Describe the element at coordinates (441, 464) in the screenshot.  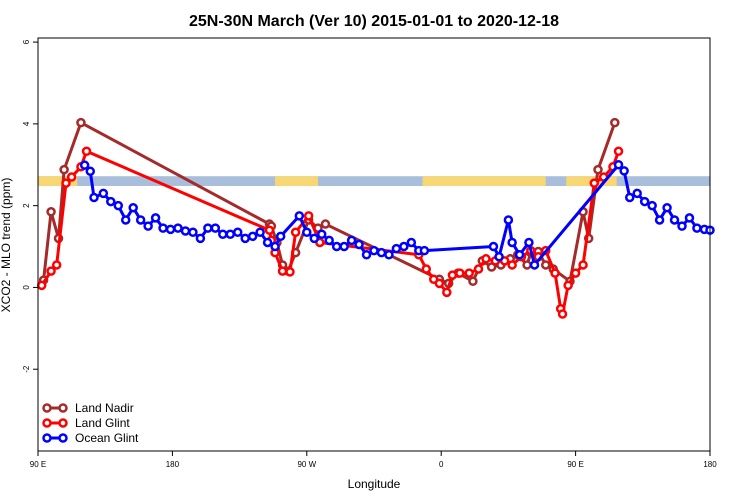
I see `x-tick-label: 0` at that location.